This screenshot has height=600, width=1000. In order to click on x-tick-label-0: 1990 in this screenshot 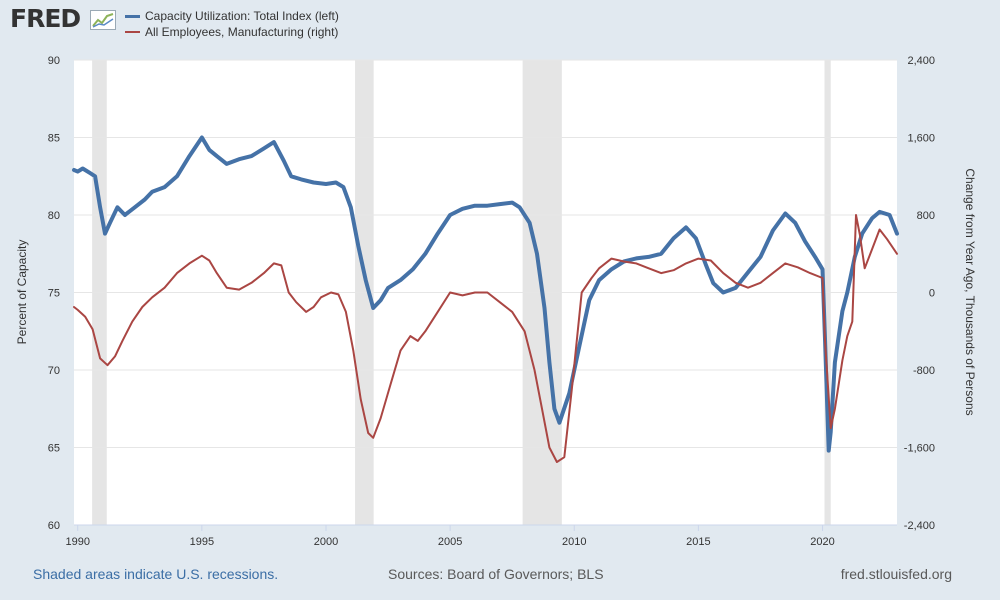, I will do `click(77, 542)`.